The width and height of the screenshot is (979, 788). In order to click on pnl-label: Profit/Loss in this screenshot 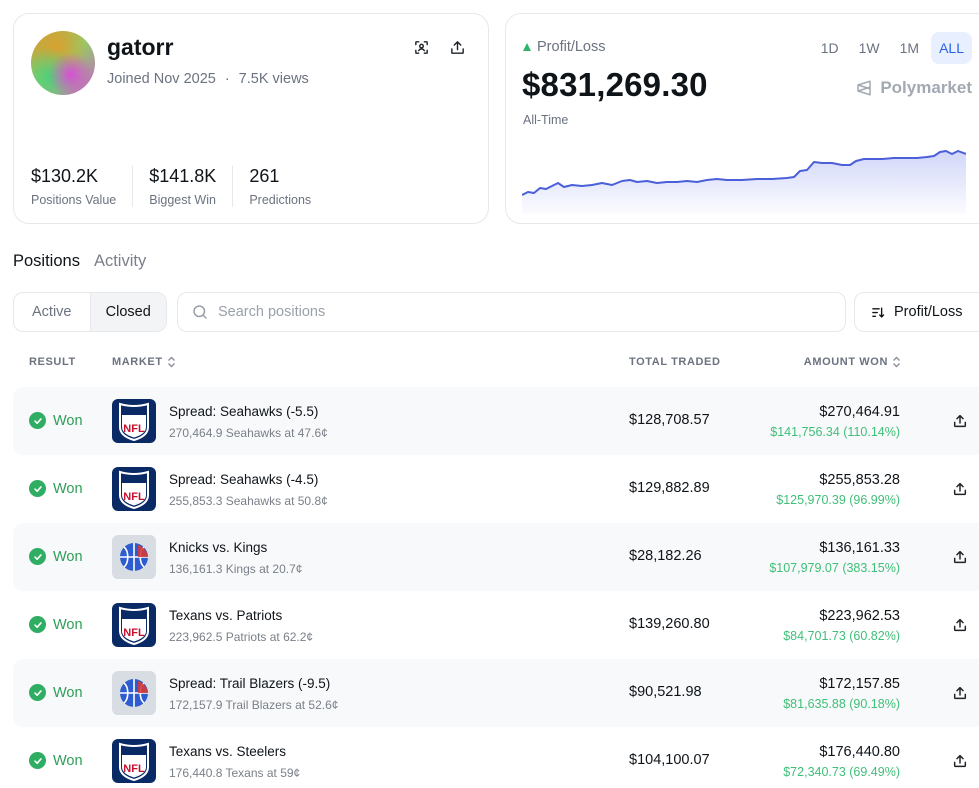, I will do `click(564, 47)`.